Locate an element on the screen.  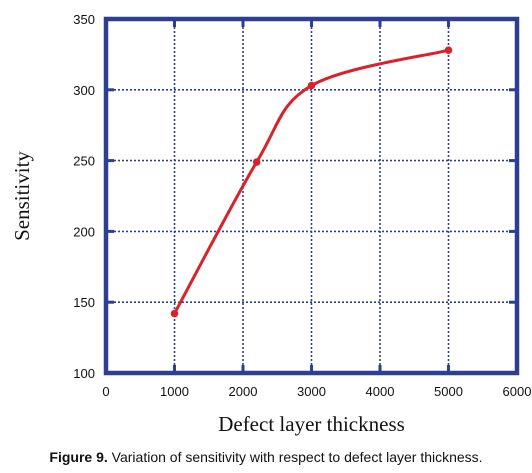
x-tick-label: 1000 is located at coordinates (174, 391).